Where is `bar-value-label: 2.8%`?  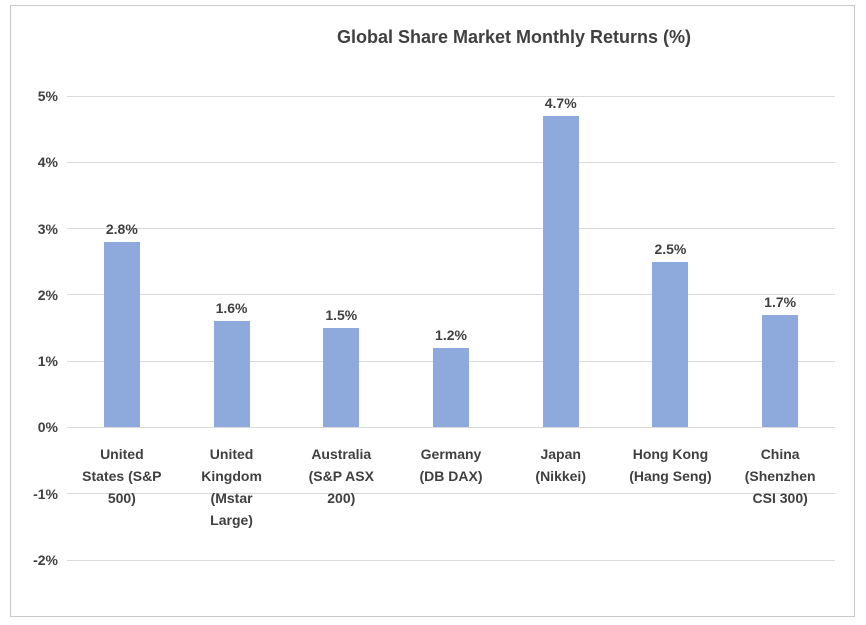 bar-value-label: 2.8% is located at coordinates (121, 228).